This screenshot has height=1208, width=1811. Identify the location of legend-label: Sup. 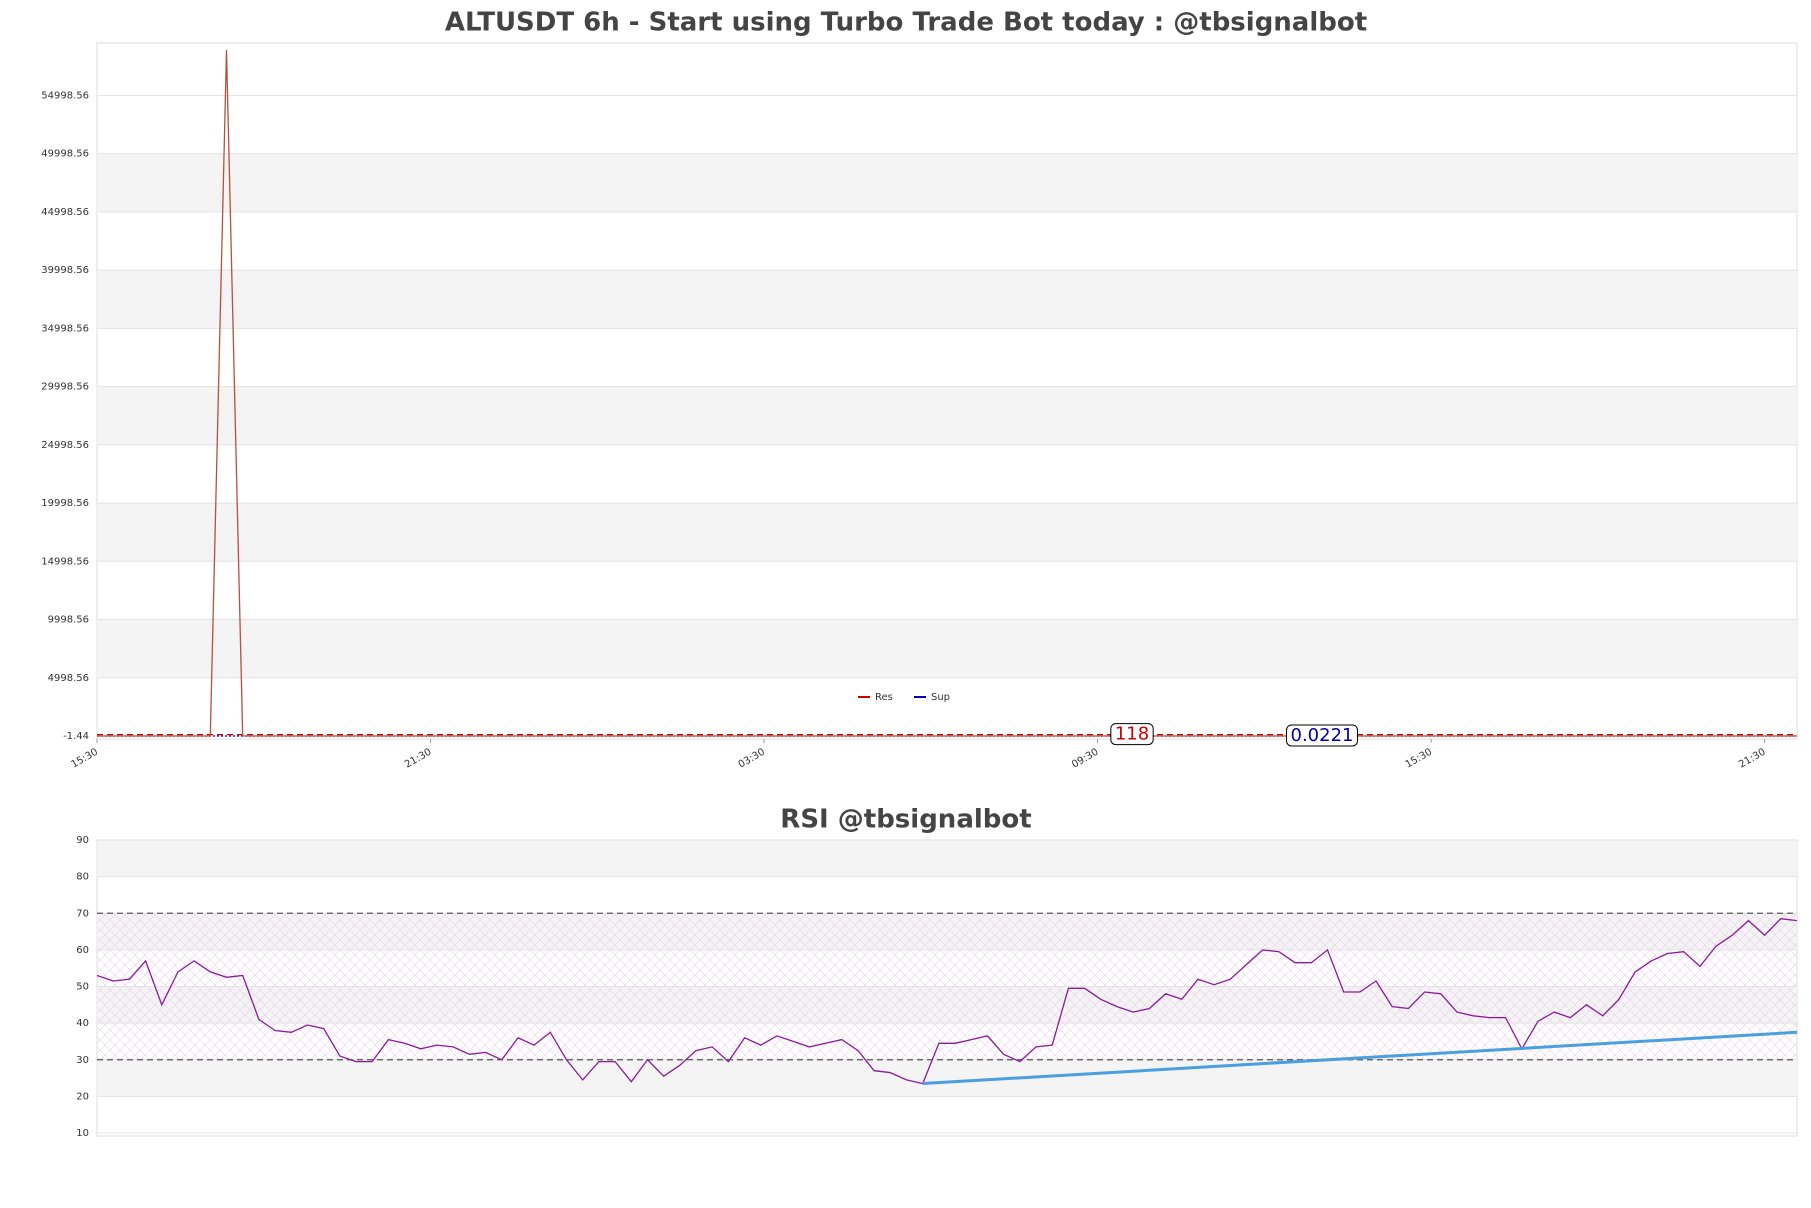
(940, 697).